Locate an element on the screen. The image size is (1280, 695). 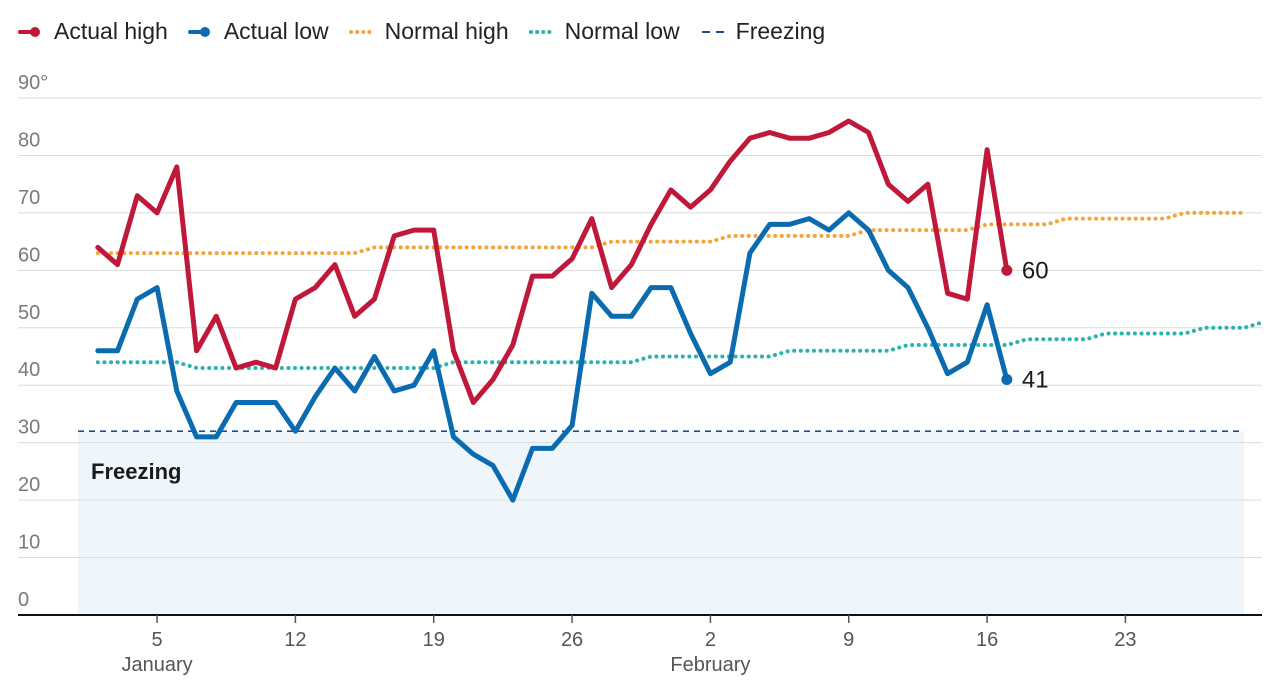
y-tick-label-60: 60 is located at coordinates (29, 255).